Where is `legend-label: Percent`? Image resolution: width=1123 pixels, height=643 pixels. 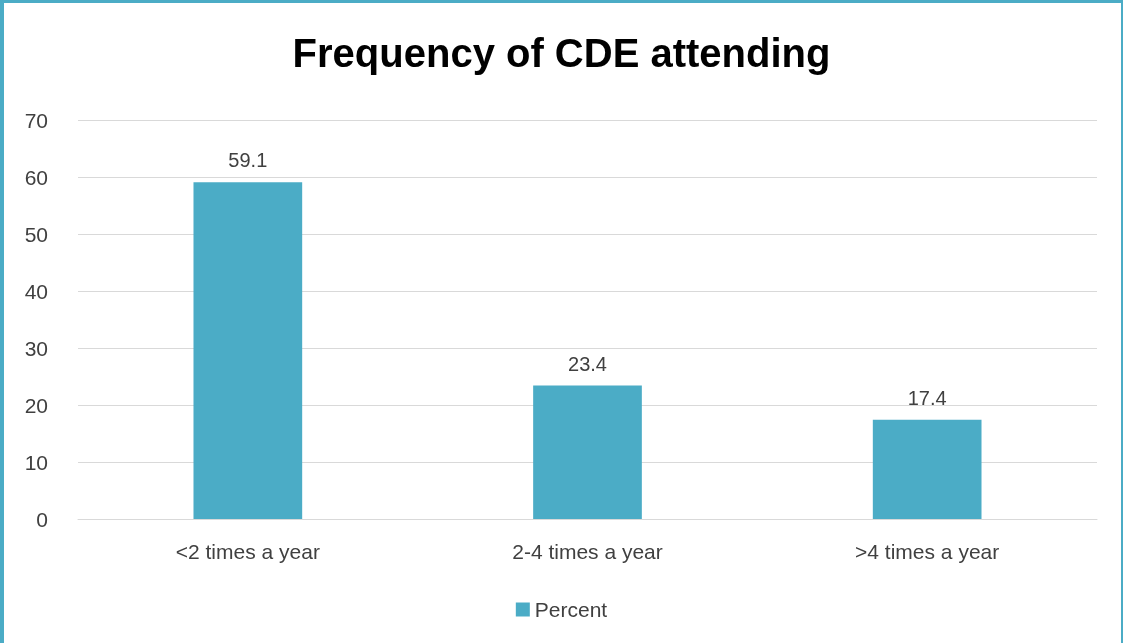
legend-label: Percent is located at coordinates (571, 609).